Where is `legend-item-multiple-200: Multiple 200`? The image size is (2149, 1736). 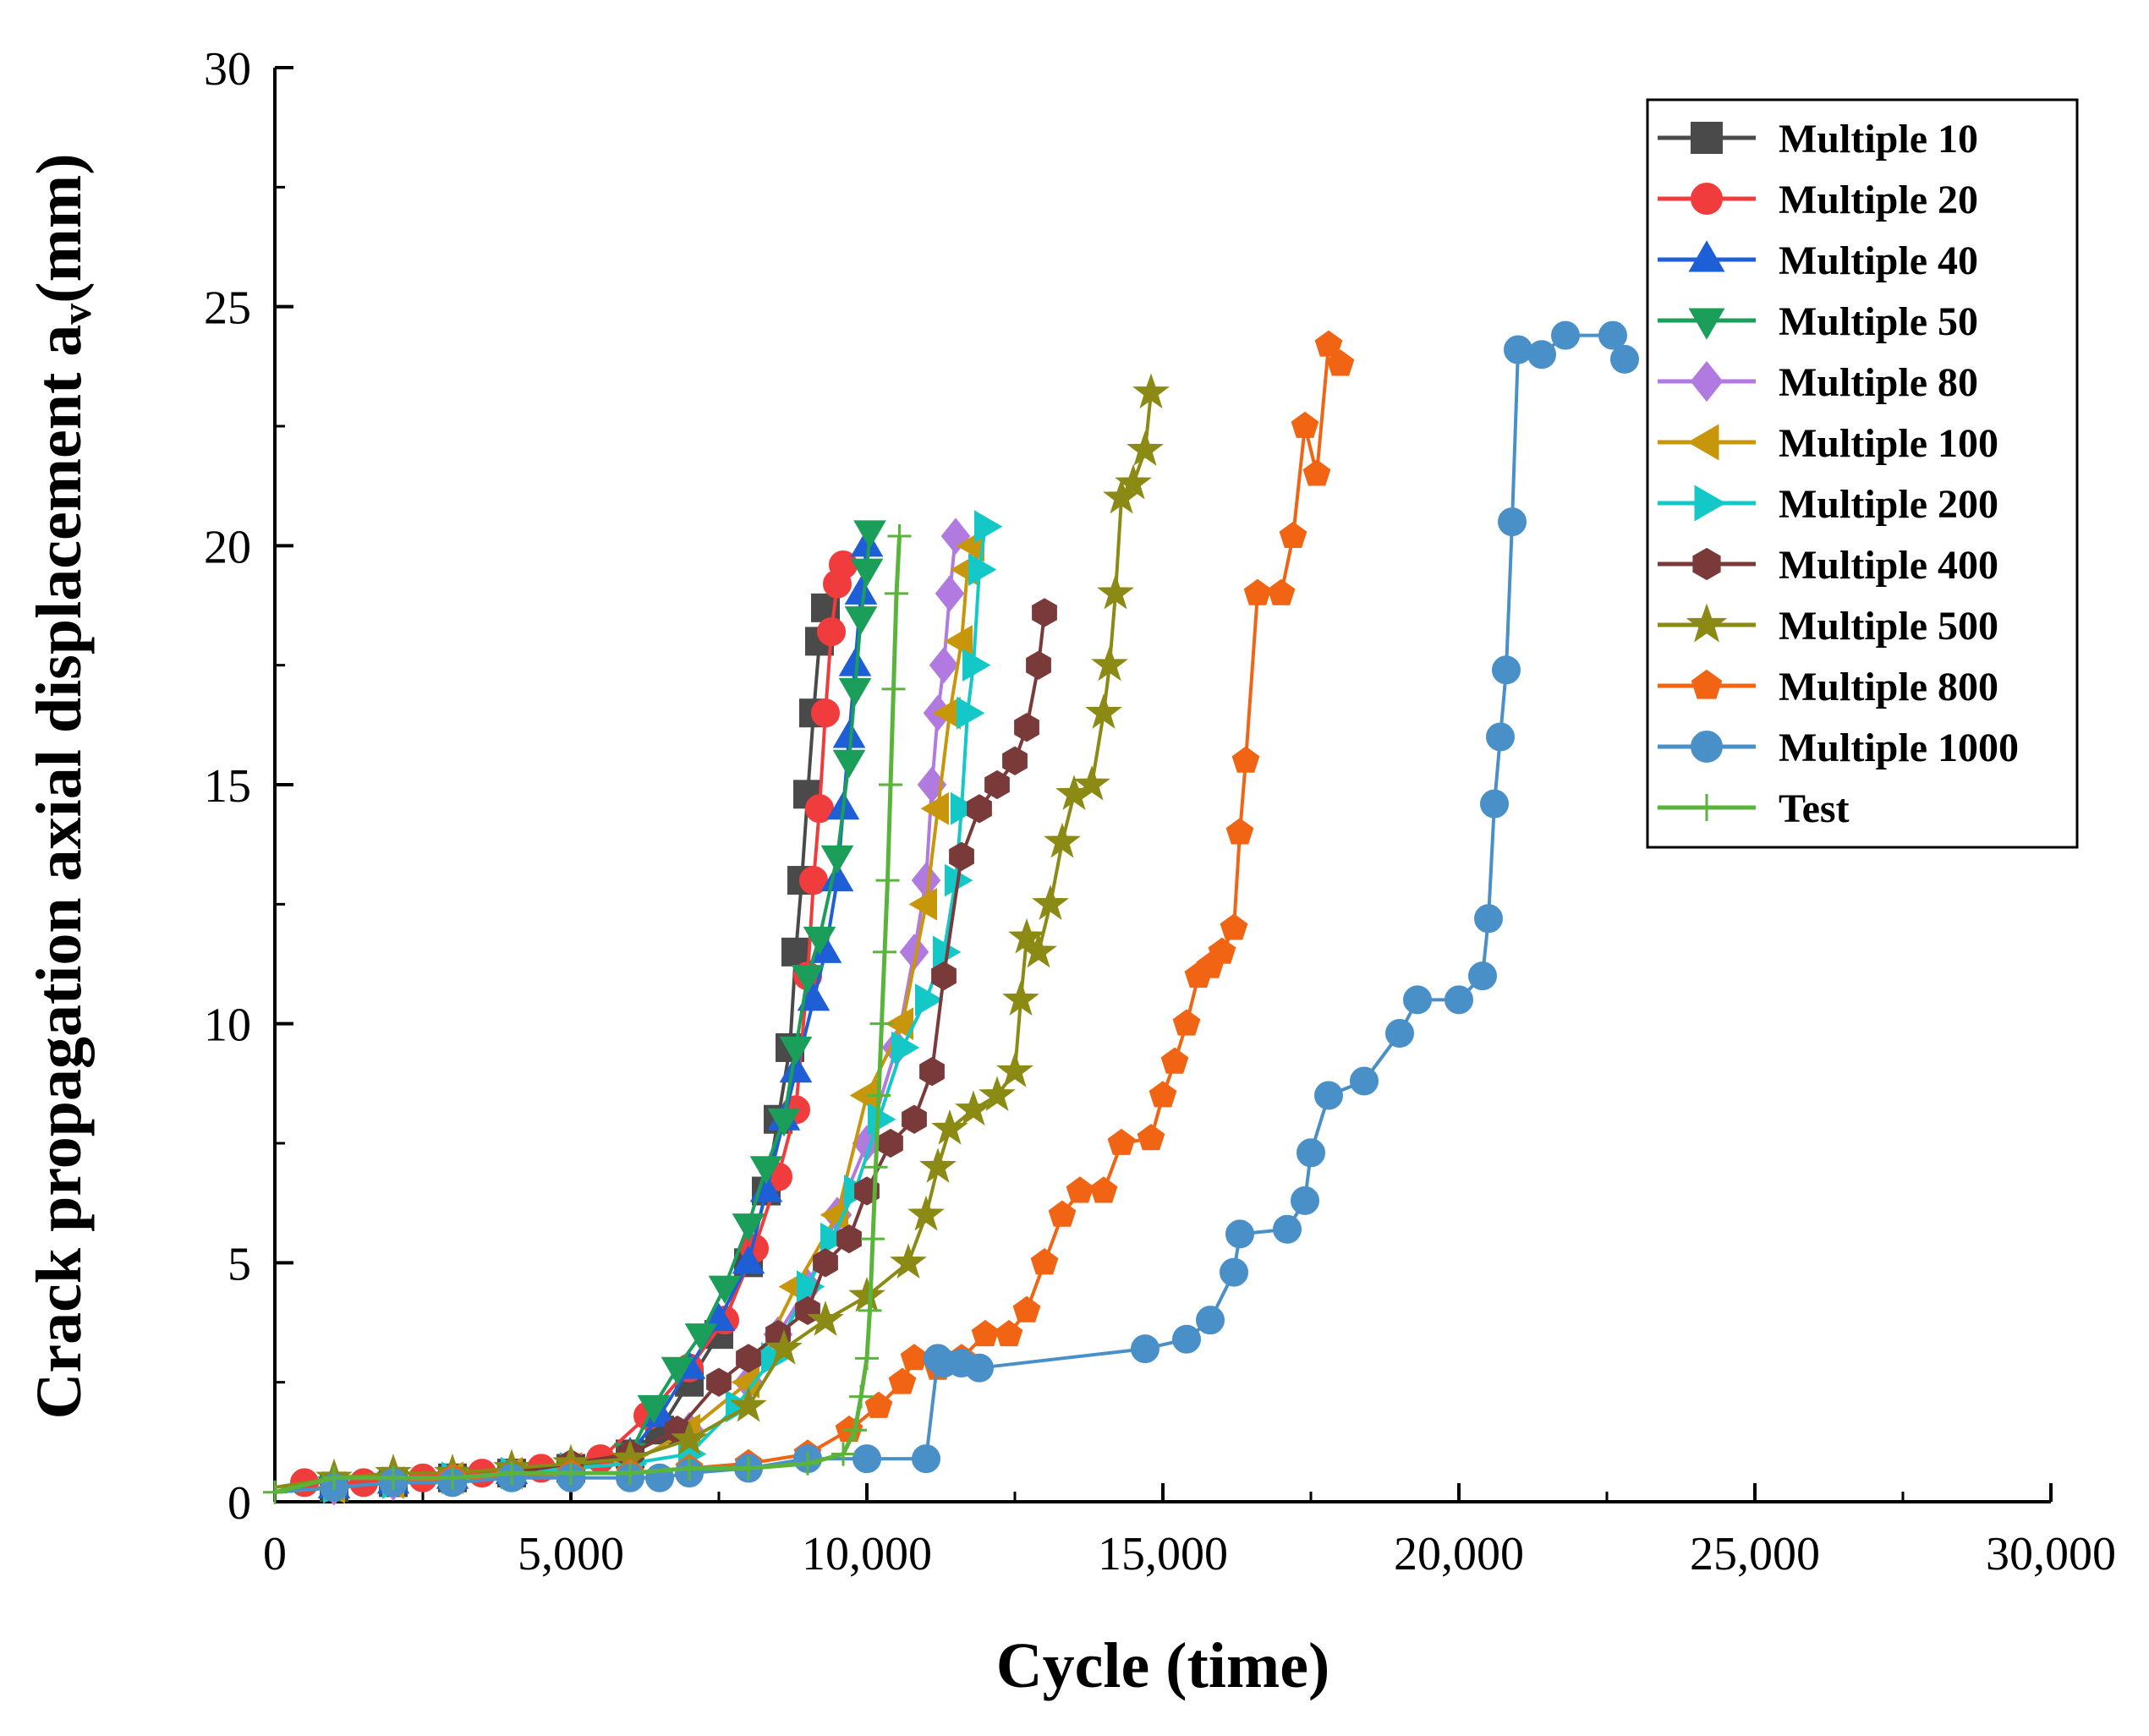 legend-item-multiple-200: Multiple 200 is located at coordinates (1828, 504).